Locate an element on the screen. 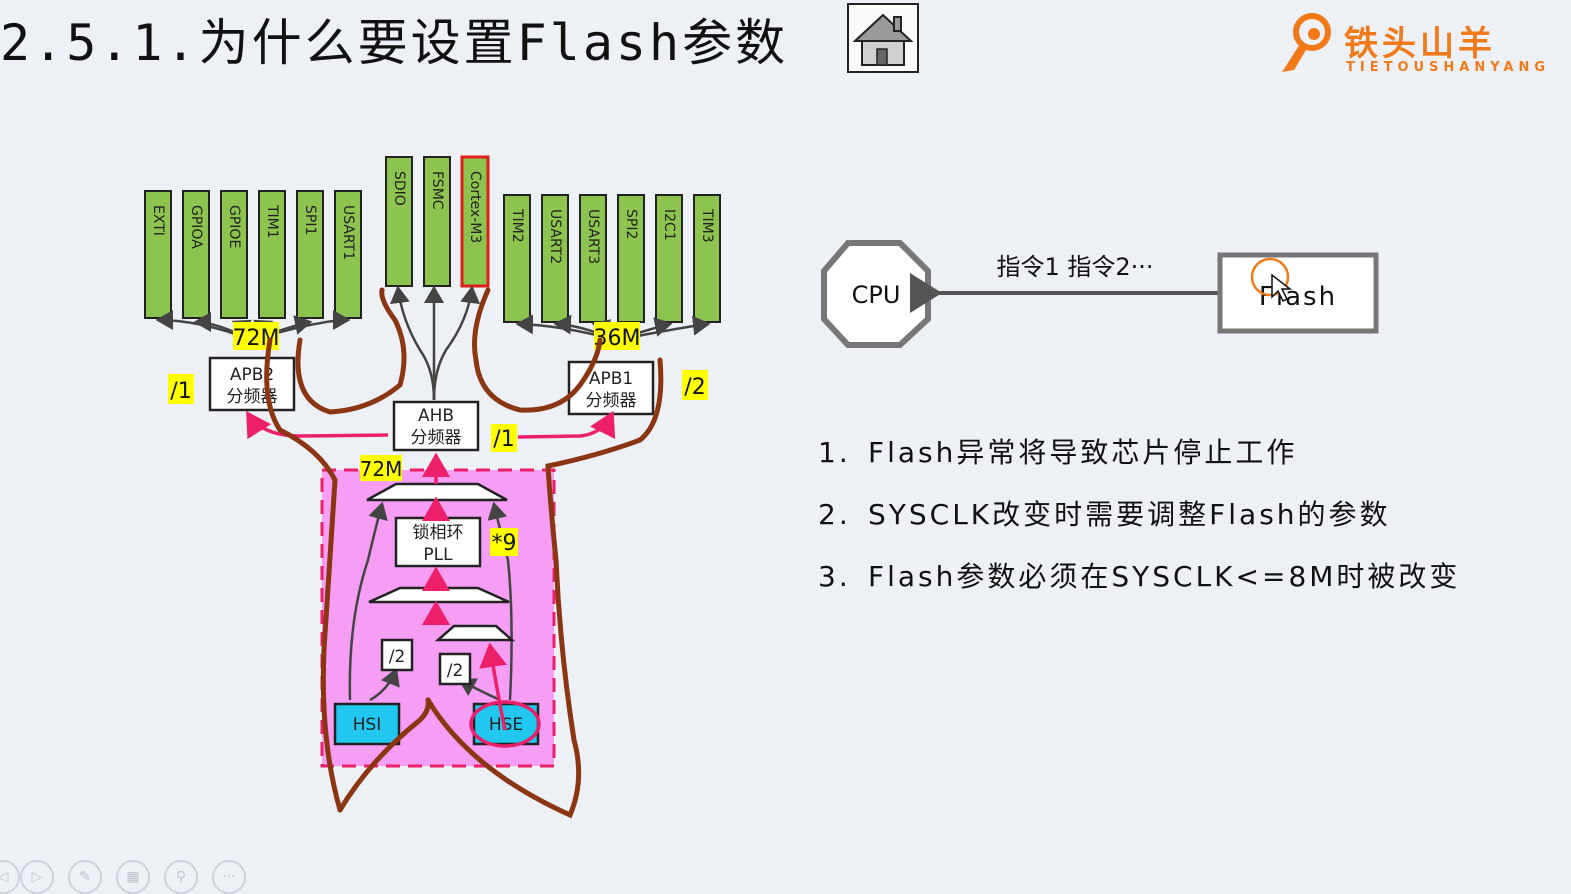 Image resolution: width=1571 pixels, height=894 pixels. ahb-prescaler-line2: 分频器 is located at coordinates (436, 438).